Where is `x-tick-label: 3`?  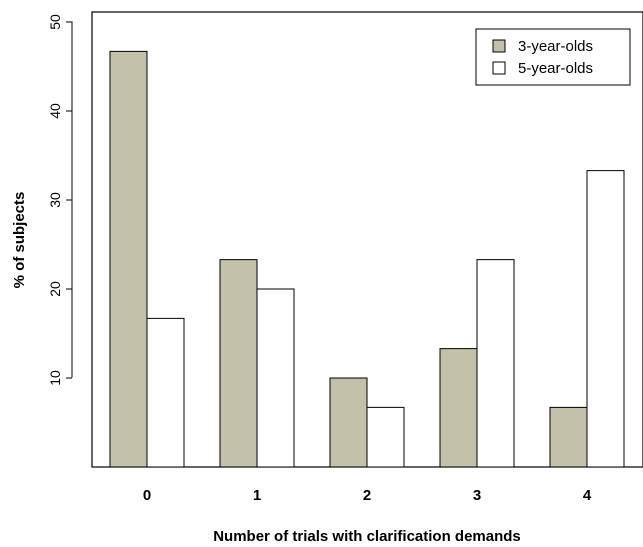 x-tick-label: 3 is located at coordinates (477, 495).